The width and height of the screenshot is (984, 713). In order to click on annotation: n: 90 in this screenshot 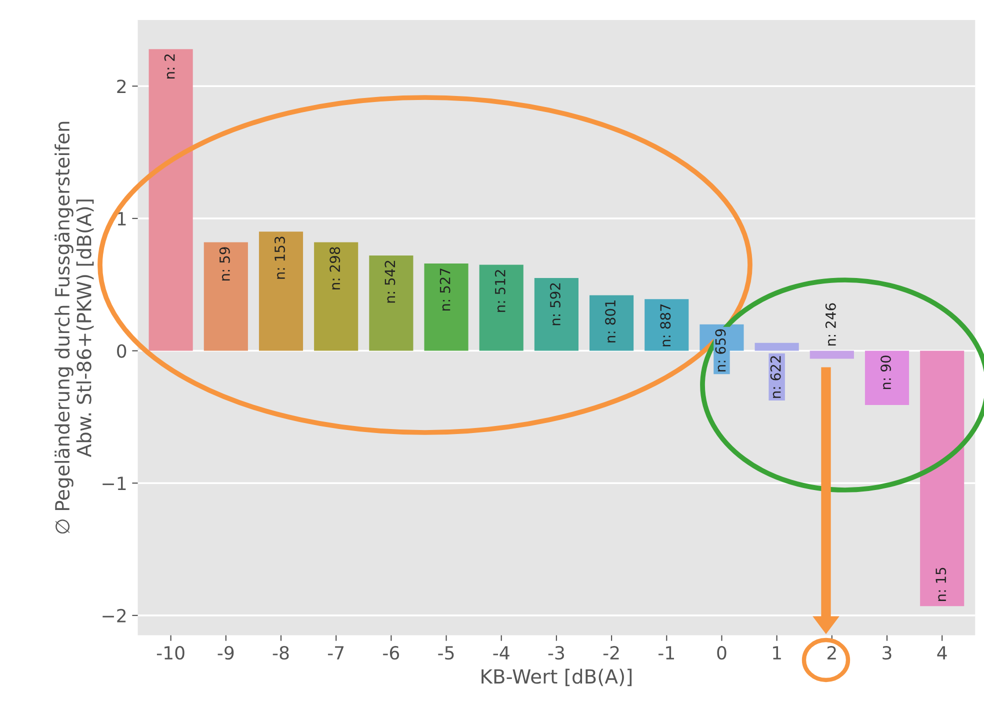, I will do `click(886, 373)`.